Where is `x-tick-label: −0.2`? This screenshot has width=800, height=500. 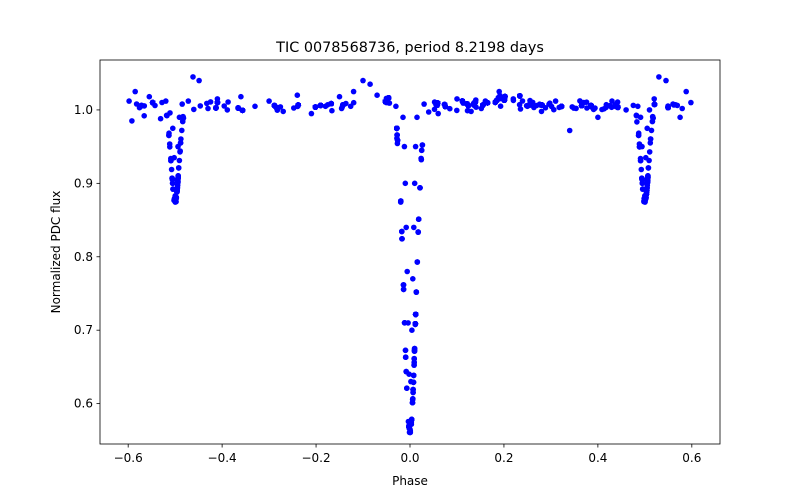 x-tick-label: −0.2 is located at coordinates (315, 458).